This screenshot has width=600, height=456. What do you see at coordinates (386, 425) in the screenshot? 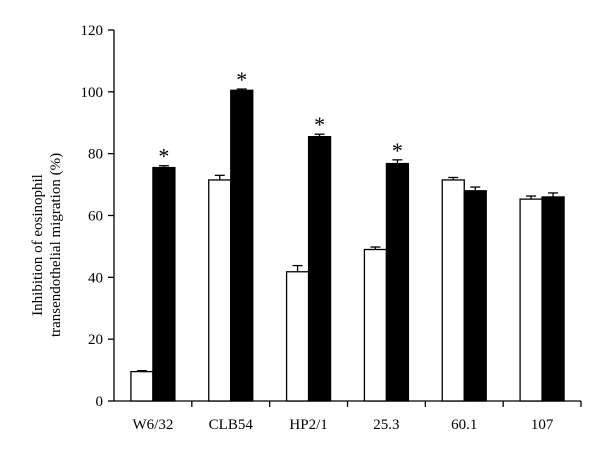
I see `x-tick-label: 25.3` at bounding box center [386, 425].